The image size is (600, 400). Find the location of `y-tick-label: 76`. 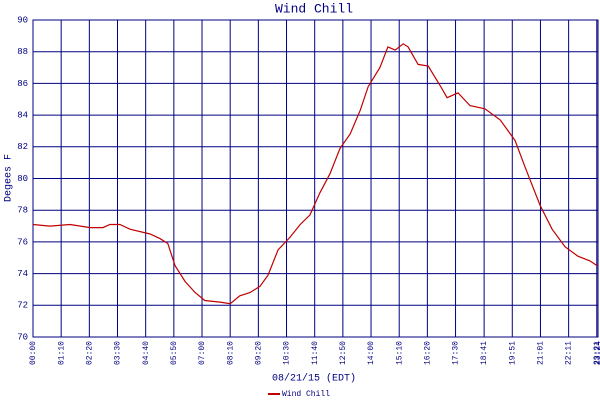

y-tick-label: 76 is located at coordinates (22, 242).